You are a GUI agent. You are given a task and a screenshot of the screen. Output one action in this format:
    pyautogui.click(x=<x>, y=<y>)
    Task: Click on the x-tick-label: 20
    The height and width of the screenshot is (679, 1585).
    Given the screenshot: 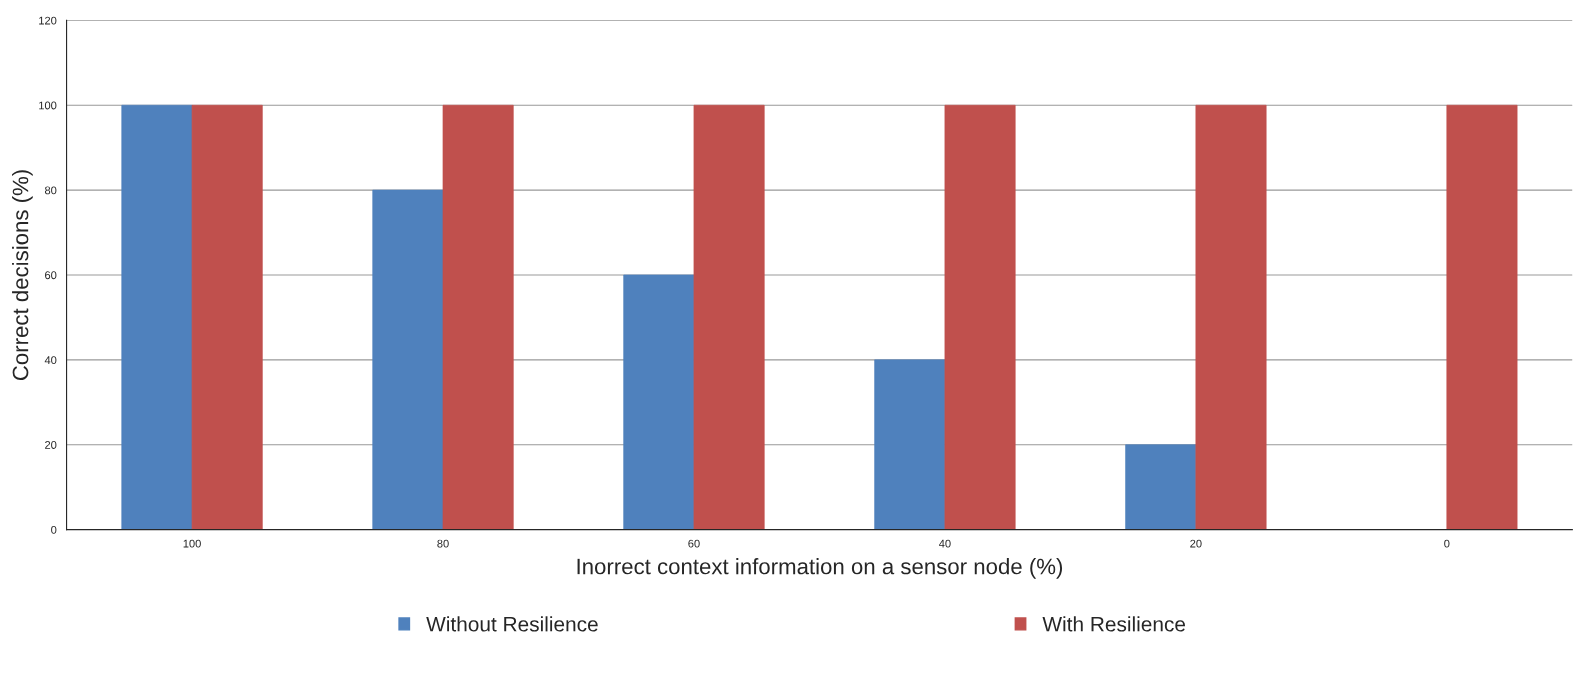 What is the action you would take?
    pyautogui.click(x=1196, y=543)
    